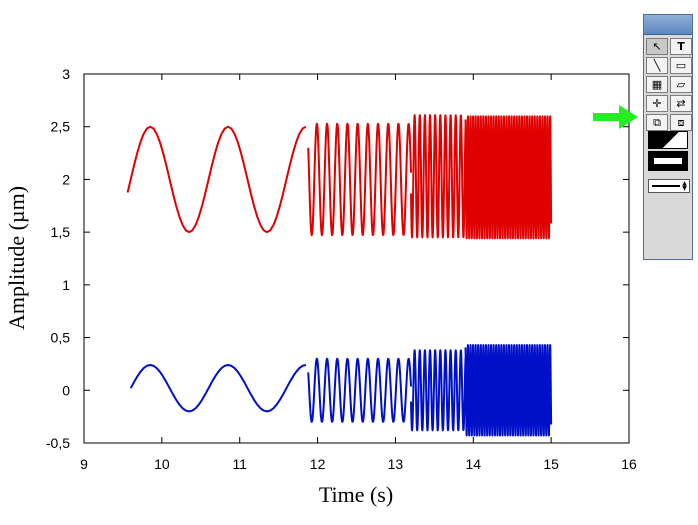 The width and height of the screenshot is (698, 525). I want to click on tool-palette: ↖ T ╲ ▭ ▦ ▱ ✛ ⇄ ⧉ ⧈ ▲ ▼, so click(668, 137).